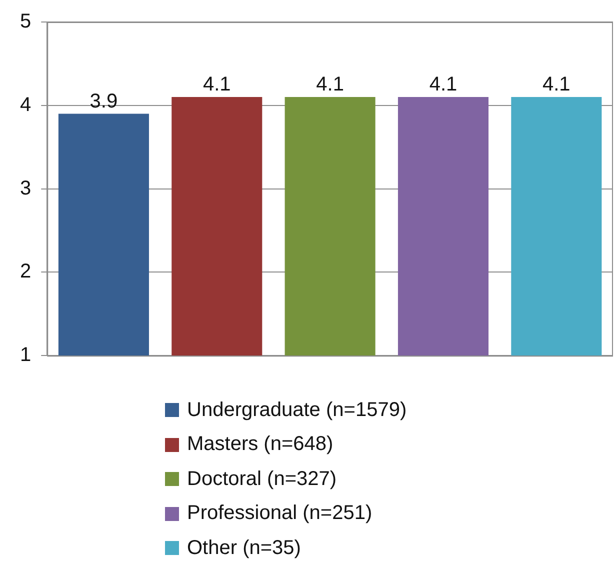 The height and width of the screenshot is (567, 616). Describe the element at coordinates (262, 479) in the screenshot. I see `legend-label: Doctoral (n=327)` at that location.